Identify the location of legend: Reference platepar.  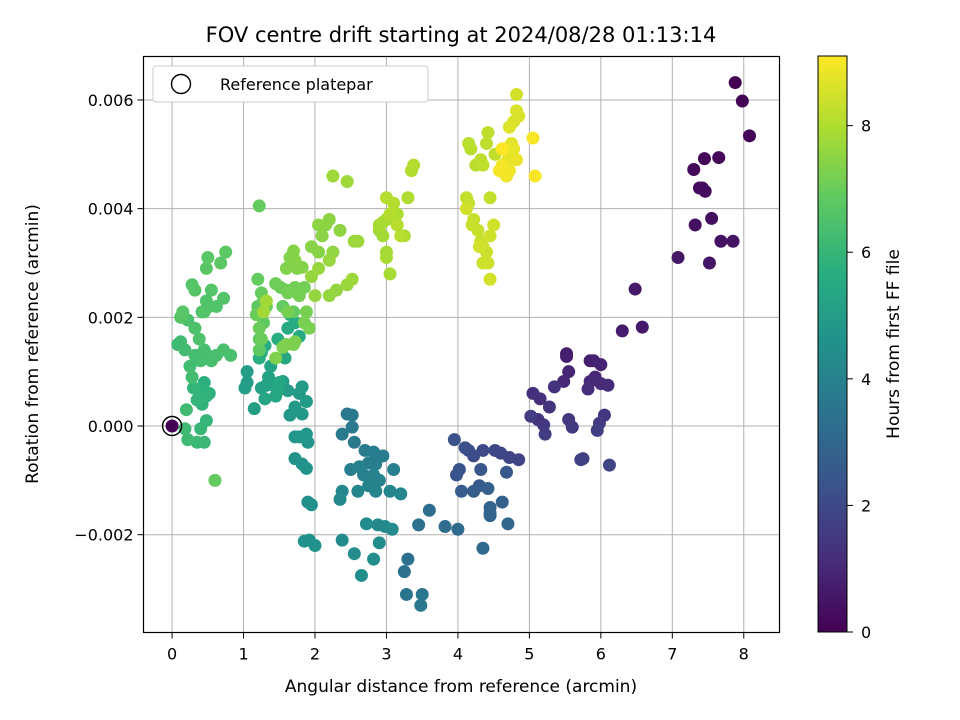
(290, 84).